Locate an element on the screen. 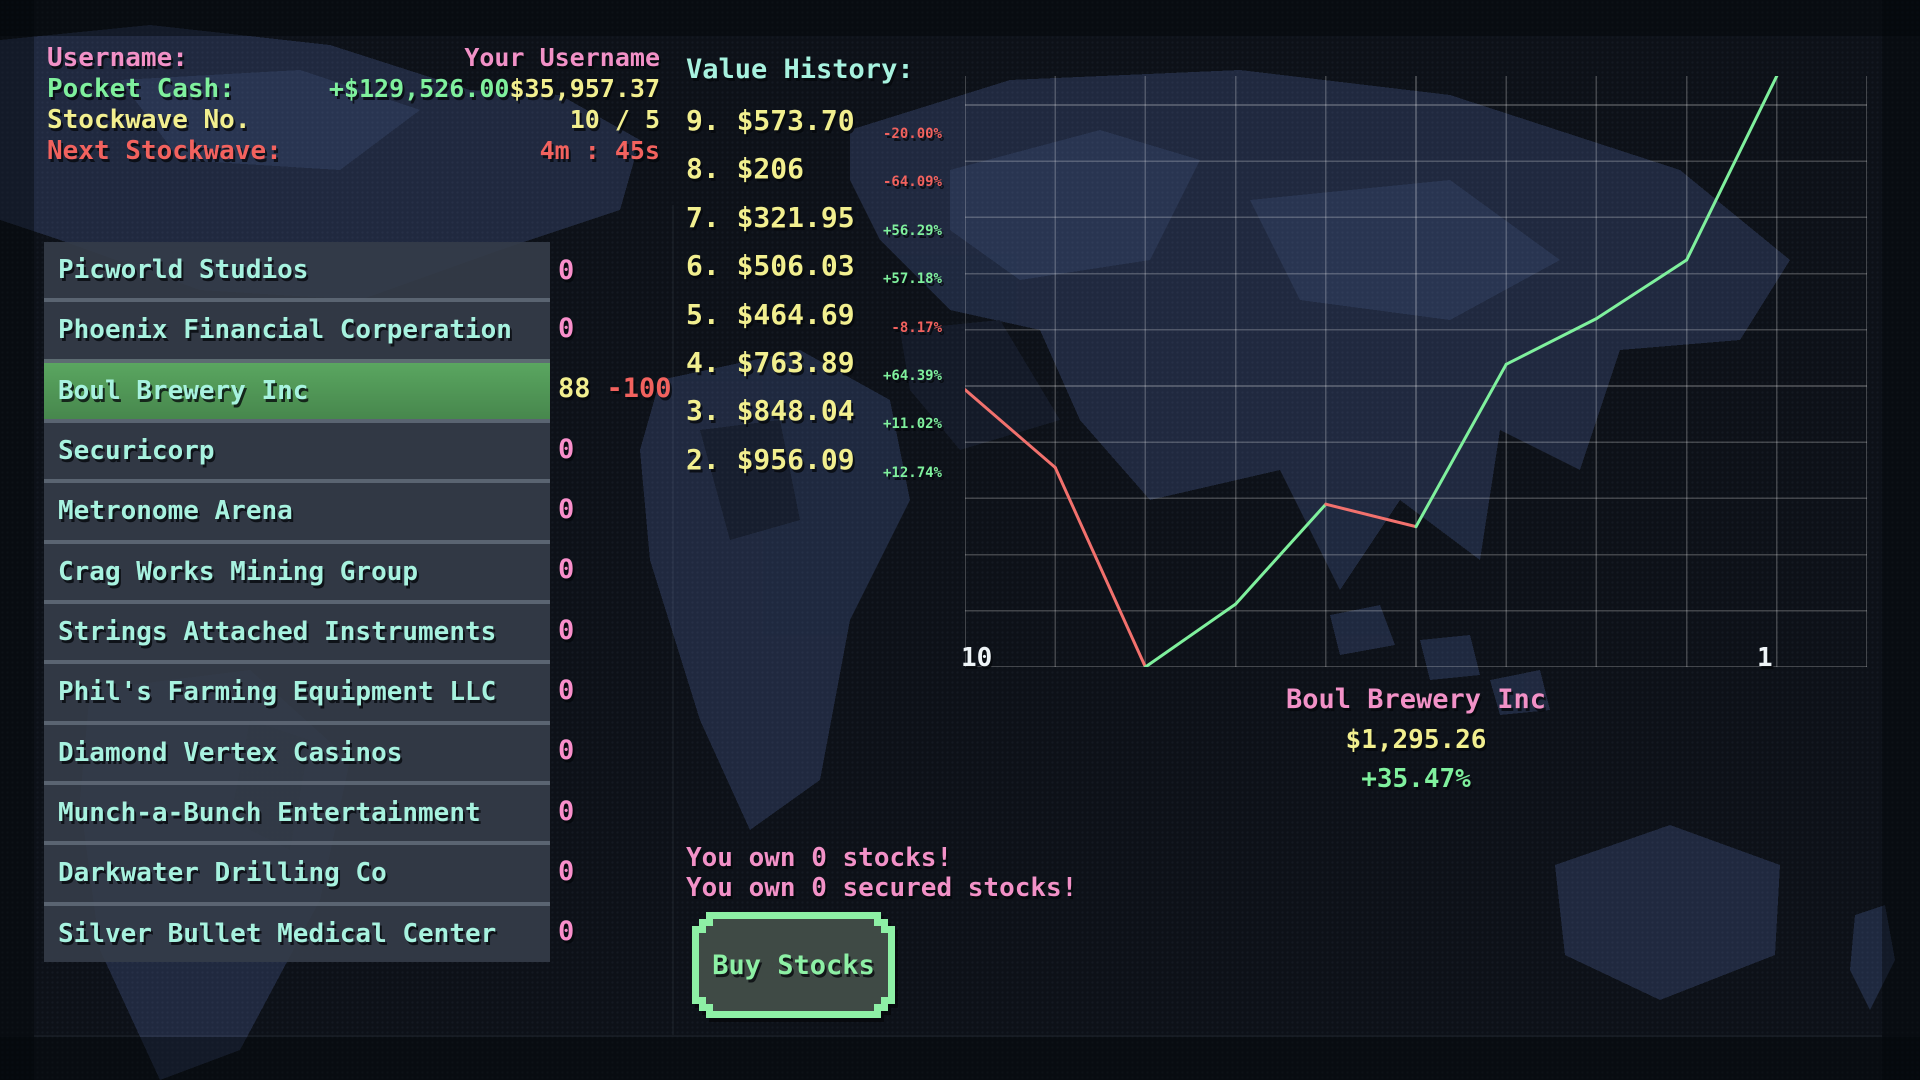  stock-count-delta: -100 is located at coordinates (639, 389).